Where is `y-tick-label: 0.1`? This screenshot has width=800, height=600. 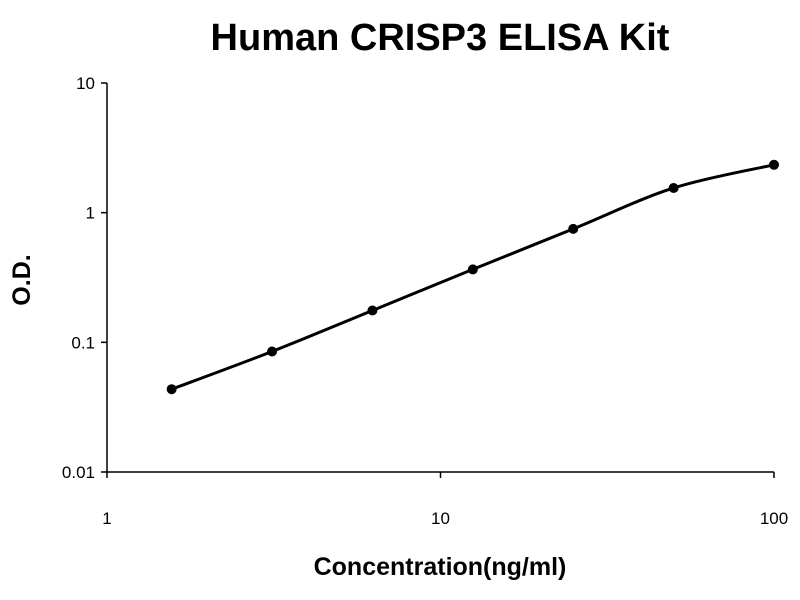 y-tick-label: 0.1 is located at coordinates (83, 342).